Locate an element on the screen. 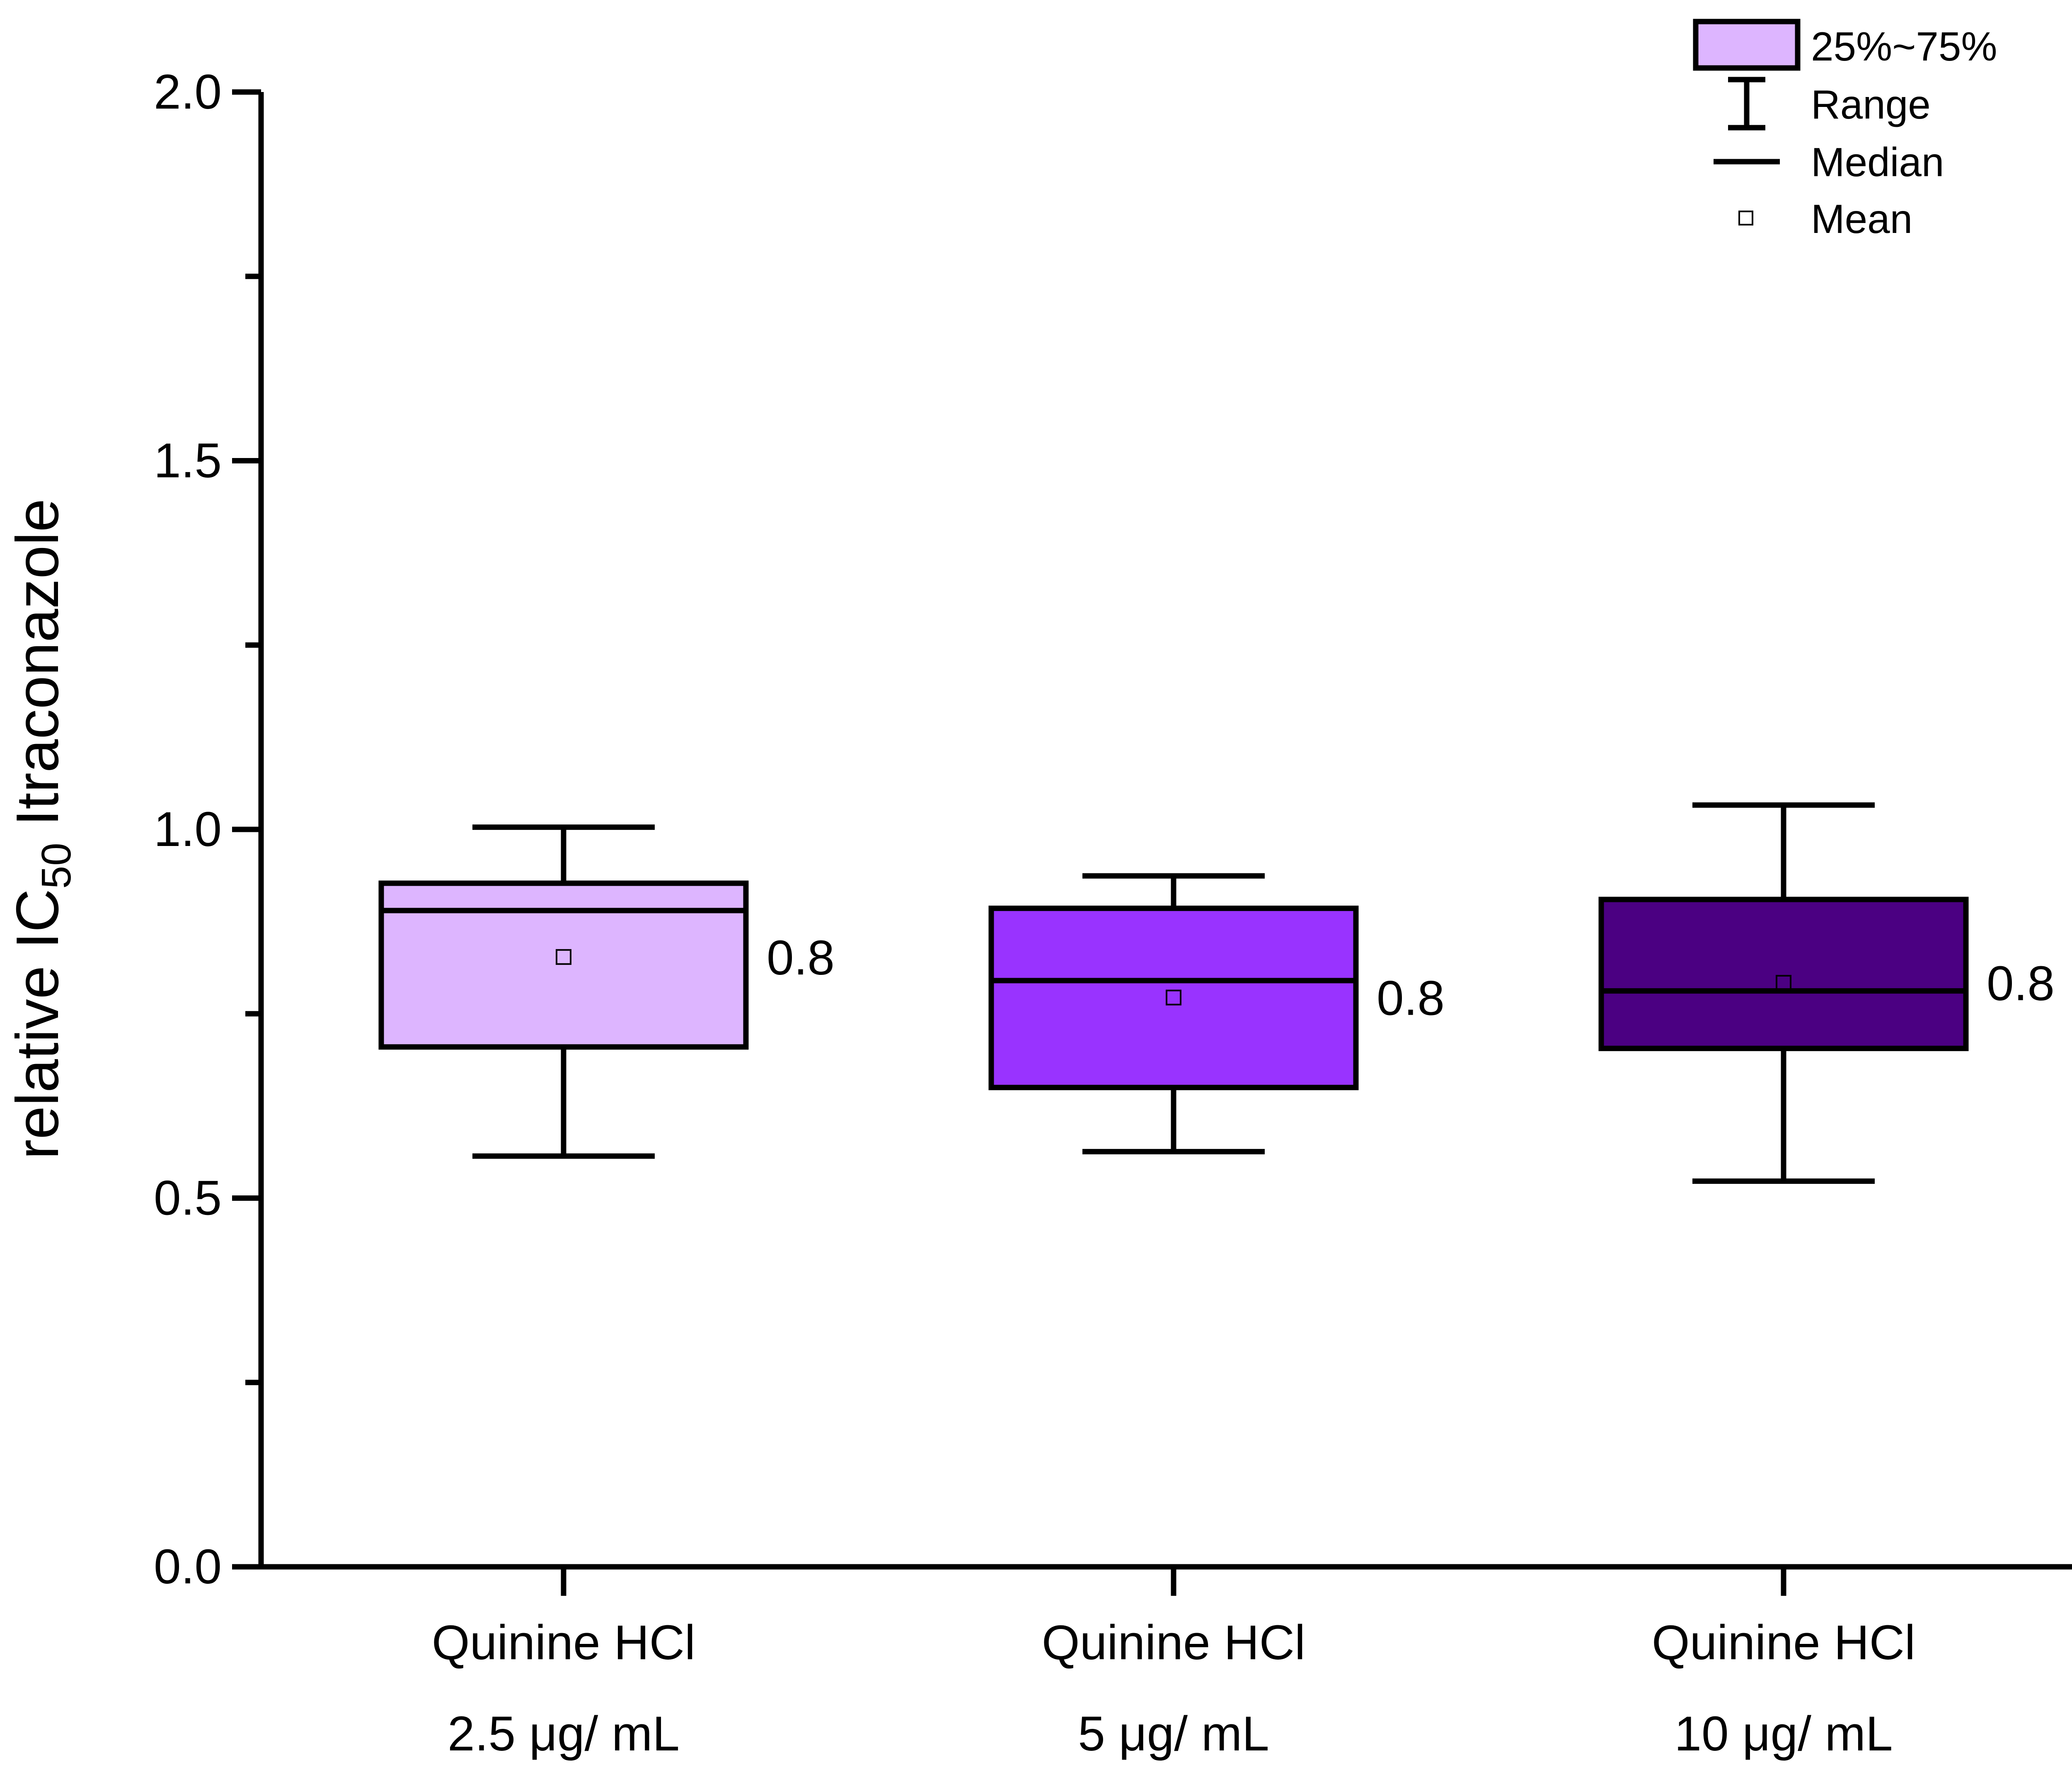 Image resolution: width=2072 pixels, height=1784 pixels. y-tick-label: 2.0 is located at coordinates (188, 92).